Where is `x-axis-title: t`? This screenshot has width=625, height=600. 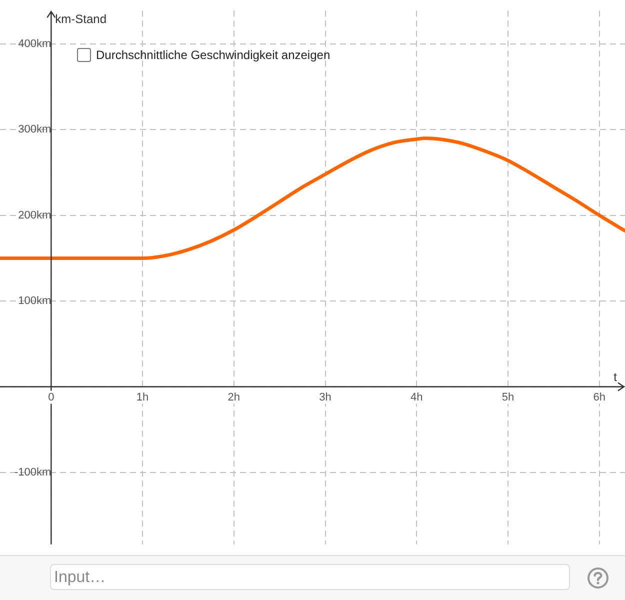 x-axis-title: t is located at coordinates (616, 377).